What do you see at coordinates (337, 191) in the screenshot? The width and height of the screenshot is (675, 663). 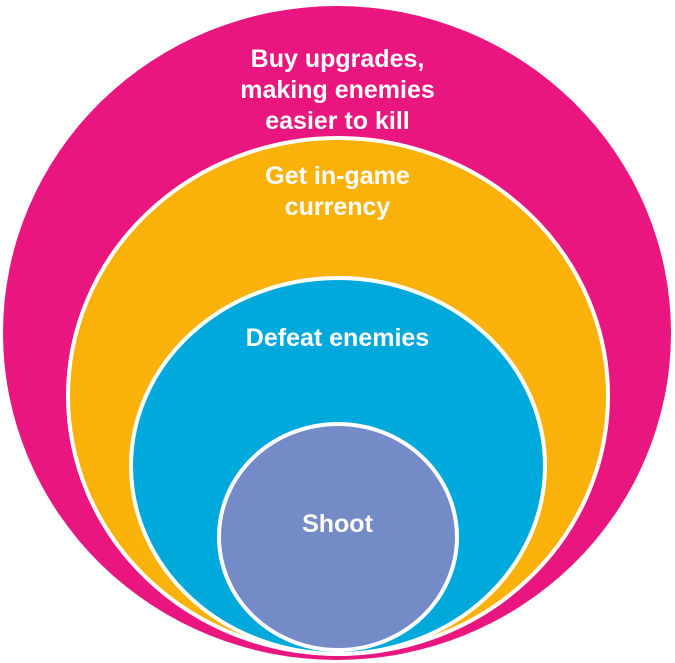 I see `level-2-label: Get in-game currency` at bounding box center [337, 191].